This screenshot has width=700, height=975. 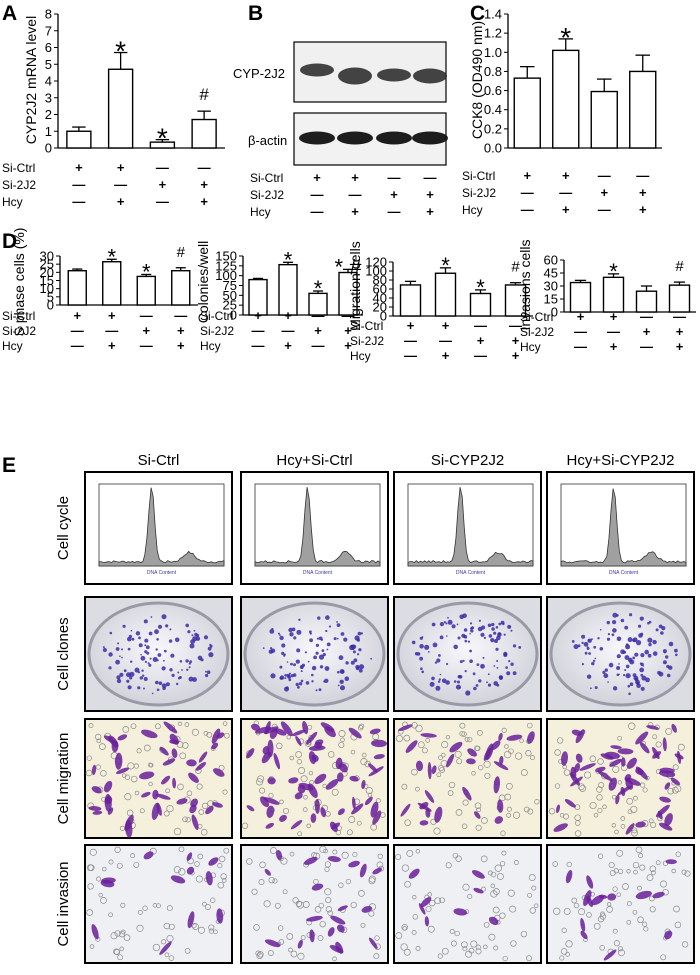 I want to click on blot-condition-table: Si-Ctrl + + — — Si-2J2 — — + + Hcy — + — +, so click(x=343, y=194).